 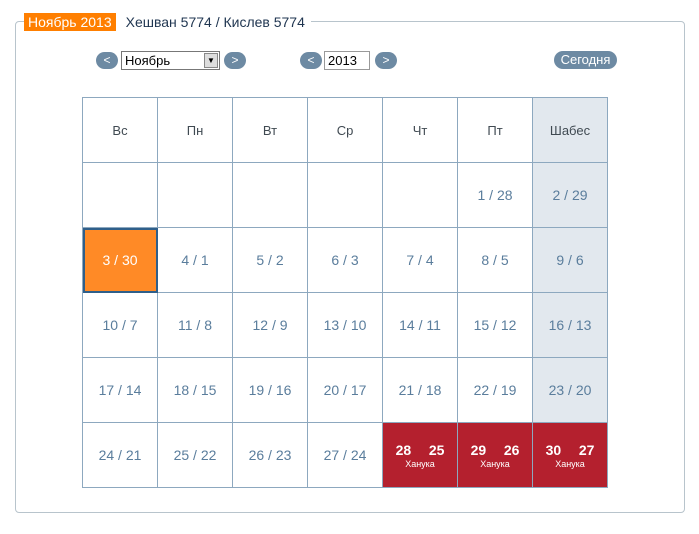 What do you see at coordinates (420, 390) in the screenshot?
I see `day-cell: 21 / 18` at bounding box center [420, 390].